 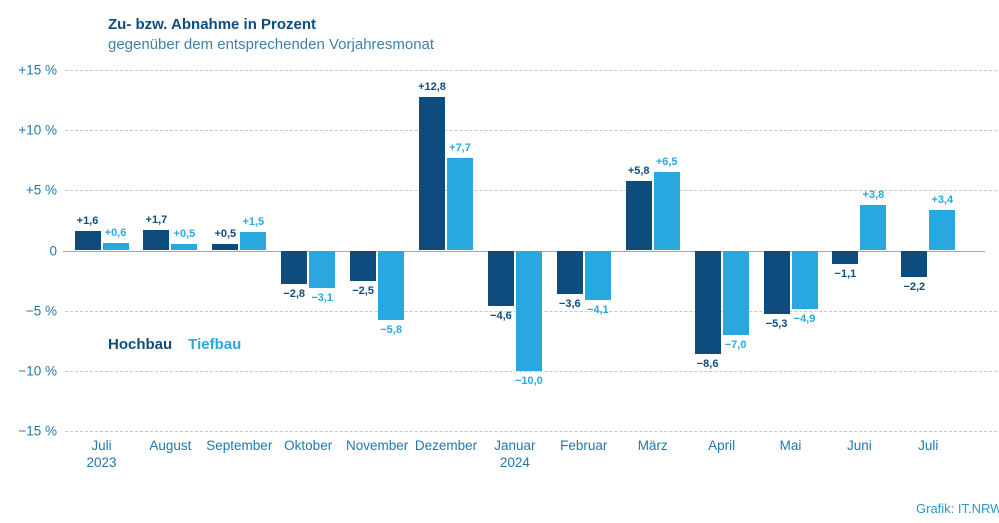 What do you see at coordinates (215, 344) in the screenshot?
I see `legend-item-tiefbau: Tiefbau` at bounding box center [215, 344].